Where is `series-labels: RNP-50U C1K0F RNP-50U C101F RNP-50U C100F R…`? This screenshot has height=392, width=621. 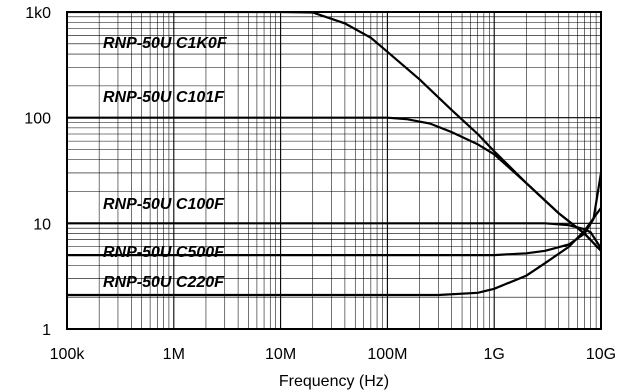 series-labels: RNP-50U C1K0F RNP-50U C101F RNP-50U C100F R… is located at coordinates (165, 163).